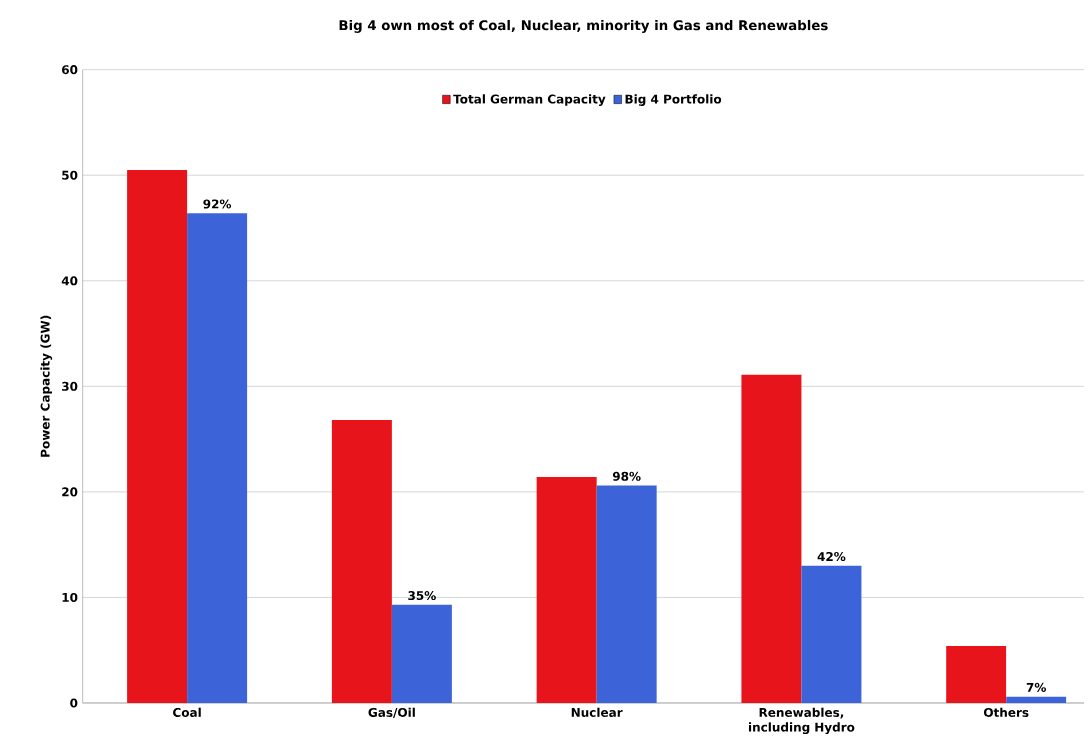  Describe the element at coordinates (597, 712) in the screenshot. I see `x-tick-label: Nuclear` at that location.